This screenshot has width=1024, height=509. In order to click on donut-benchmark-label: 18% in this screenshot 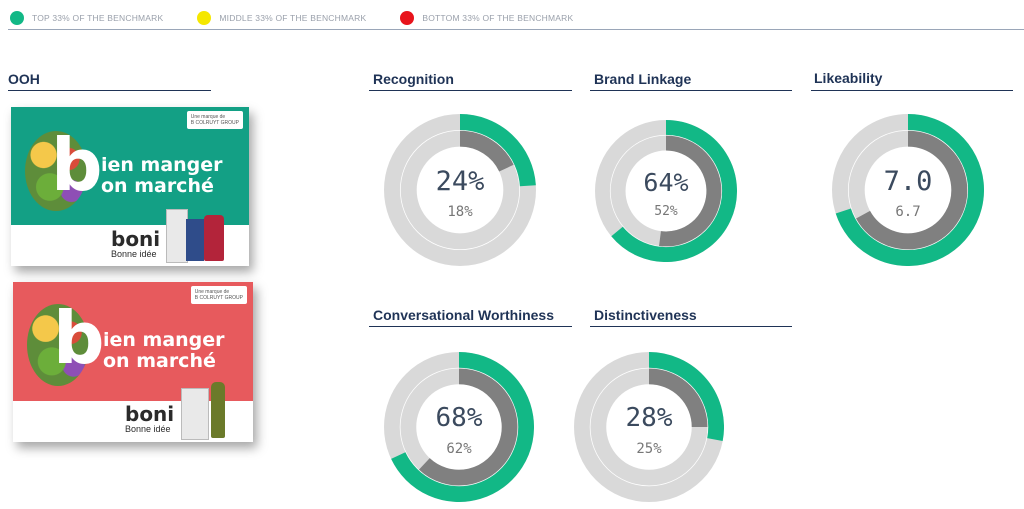, I will do `click(460, 212)`.